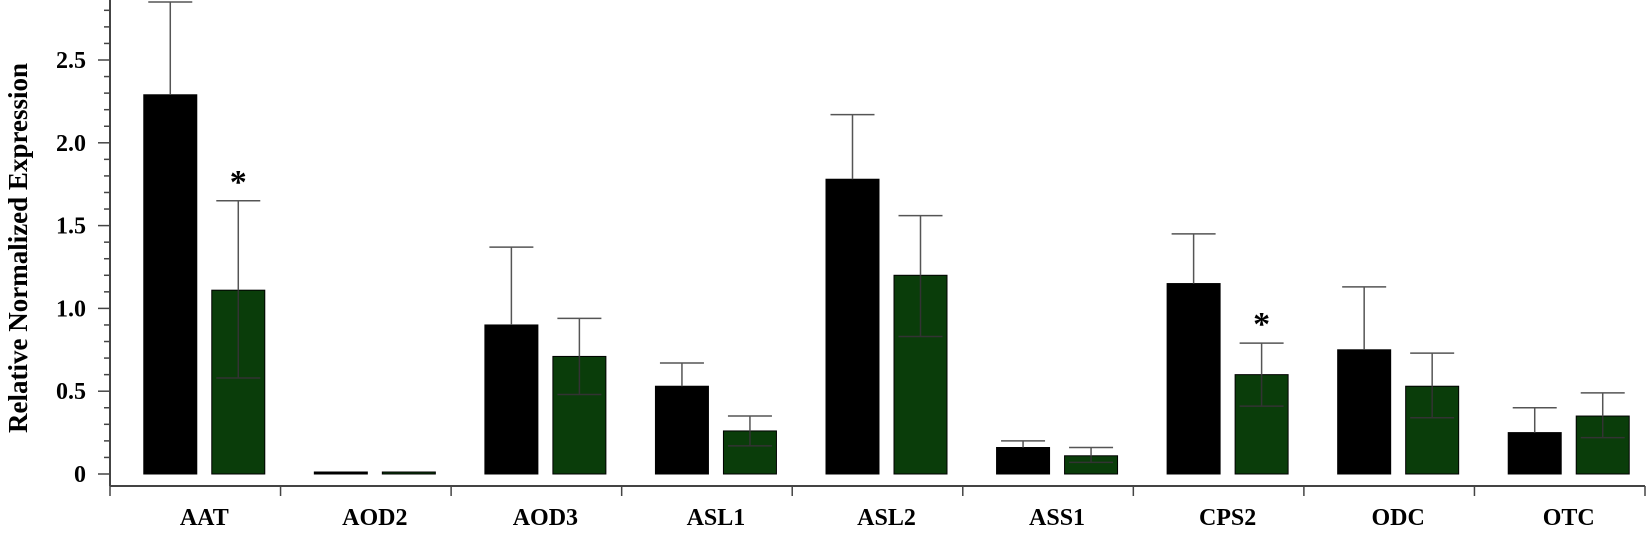 Image resolution: width=1650 pixels, height=556 pixels. What do you see at coordinates (1057, 518) in the screenshot?
I see `x-tick-label: ASS1` at bounding box center [1057, 518].